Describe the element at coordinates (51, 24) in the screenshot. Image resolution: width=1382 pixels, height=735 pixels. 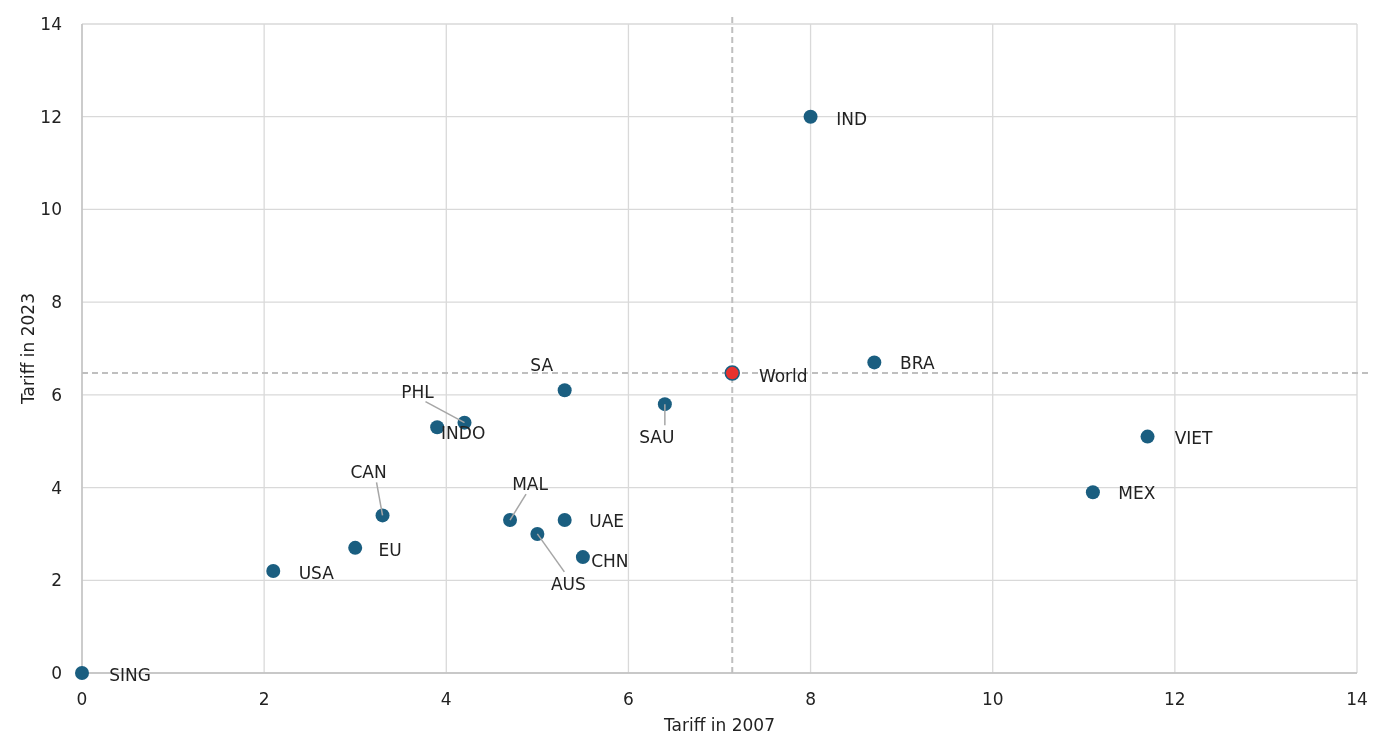
I see `y-tick-label: 14` at that location.